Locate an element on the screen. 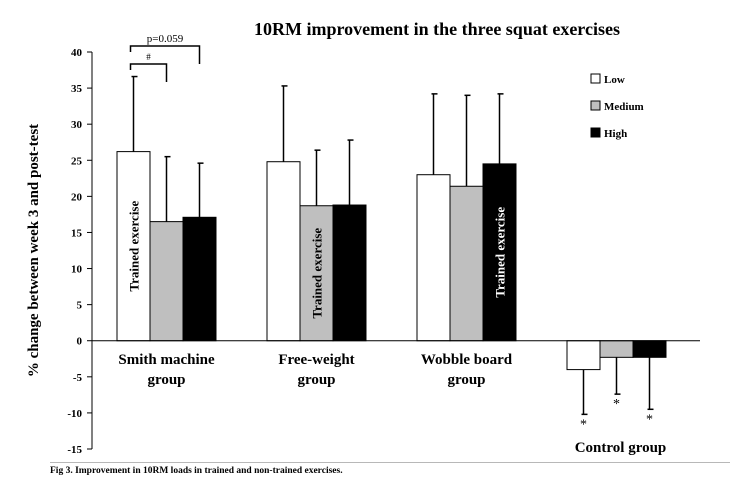  y-tick-label: -5 is located at coordinates (78, 378).